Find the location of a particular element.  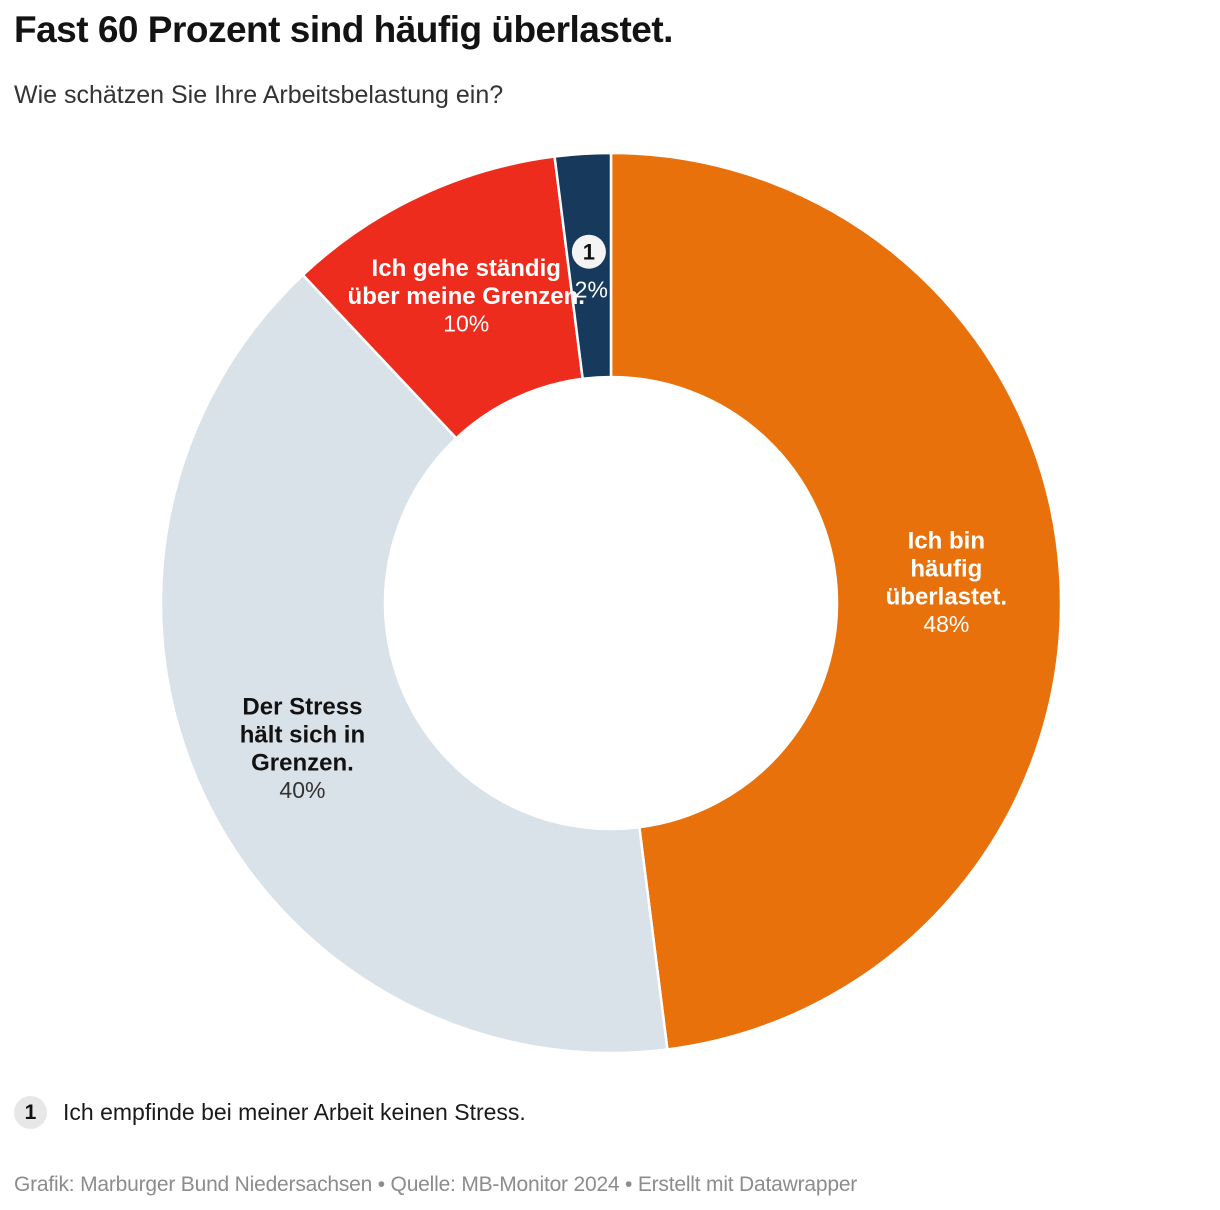

chart-title: Fast 60 Prozent sind häufig überlastet. is located at coordinates (343, 29).